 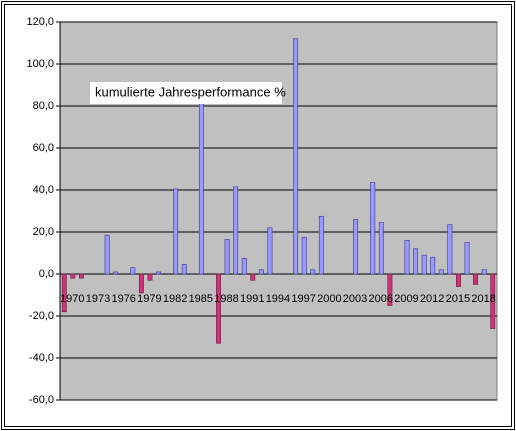 What do you see at coordinates (72, 299) in the screenshot?
I see `x-tick-label: 1970` at bounding box center [72, 299].